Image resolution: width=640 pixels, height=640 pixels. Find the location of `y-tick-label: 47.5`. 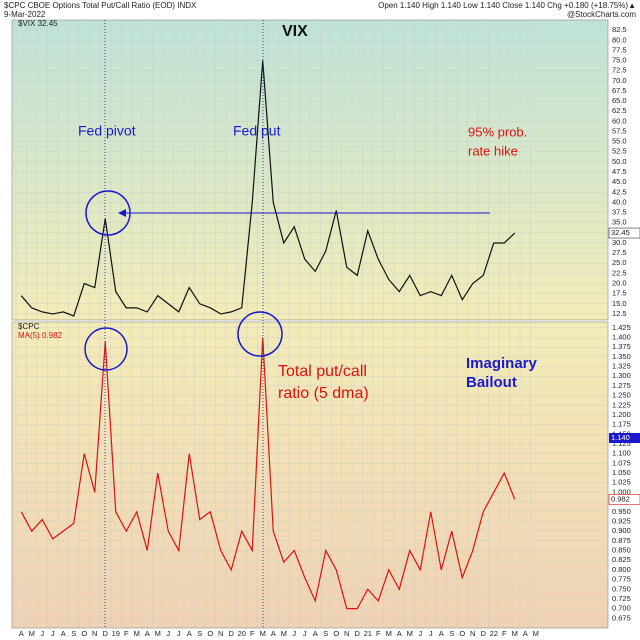

y-tick-label: 47.5 is located at coordinates (619, 171).